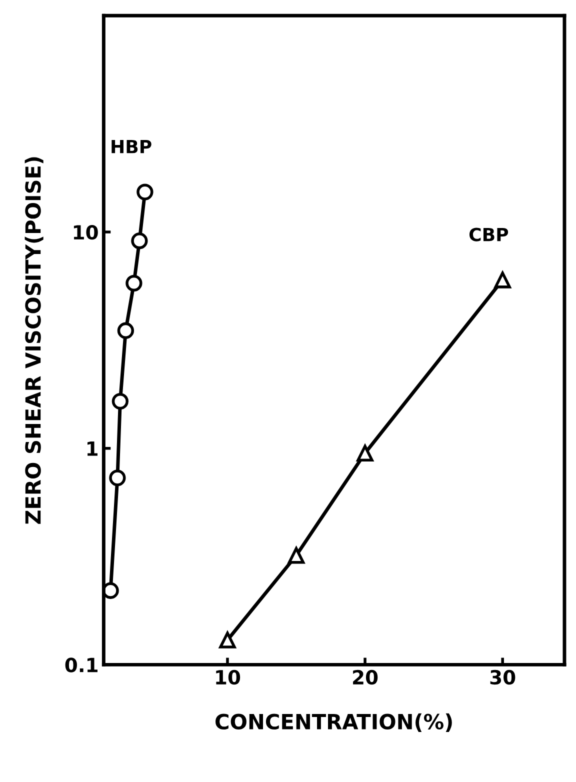 This screenshot has width=576, height=782. I want to click on y-tick-label: 1, so click(92, 449).